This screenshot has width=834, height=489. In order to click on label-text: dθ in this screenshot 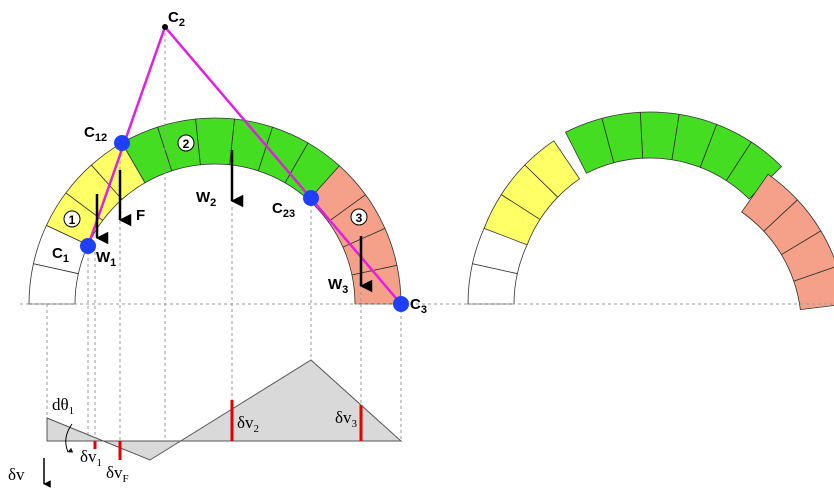, I will do `click(60, 404)`.